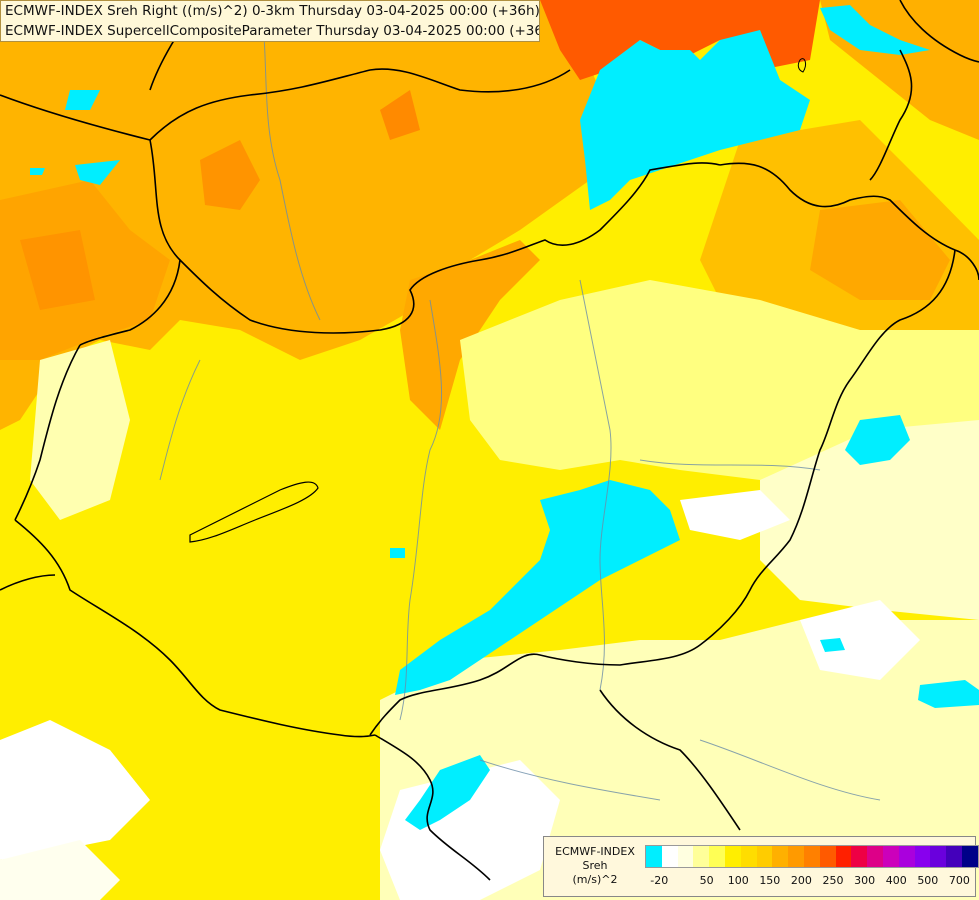  I want to click on field-cyan-south, so click(447, 792).